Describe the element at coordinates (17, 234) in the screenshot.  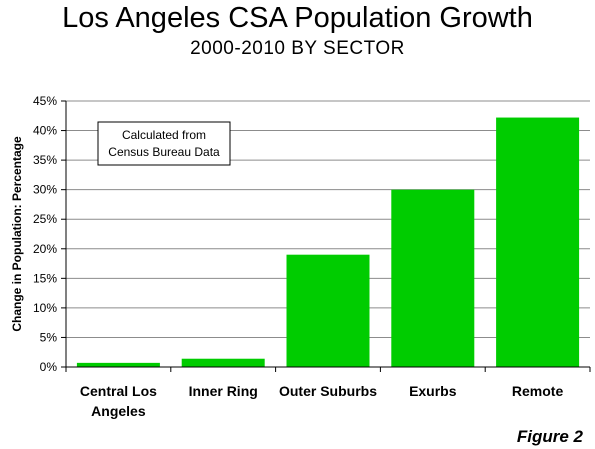
I see `y-axis-label: Change in Population: Percentage` at that location.